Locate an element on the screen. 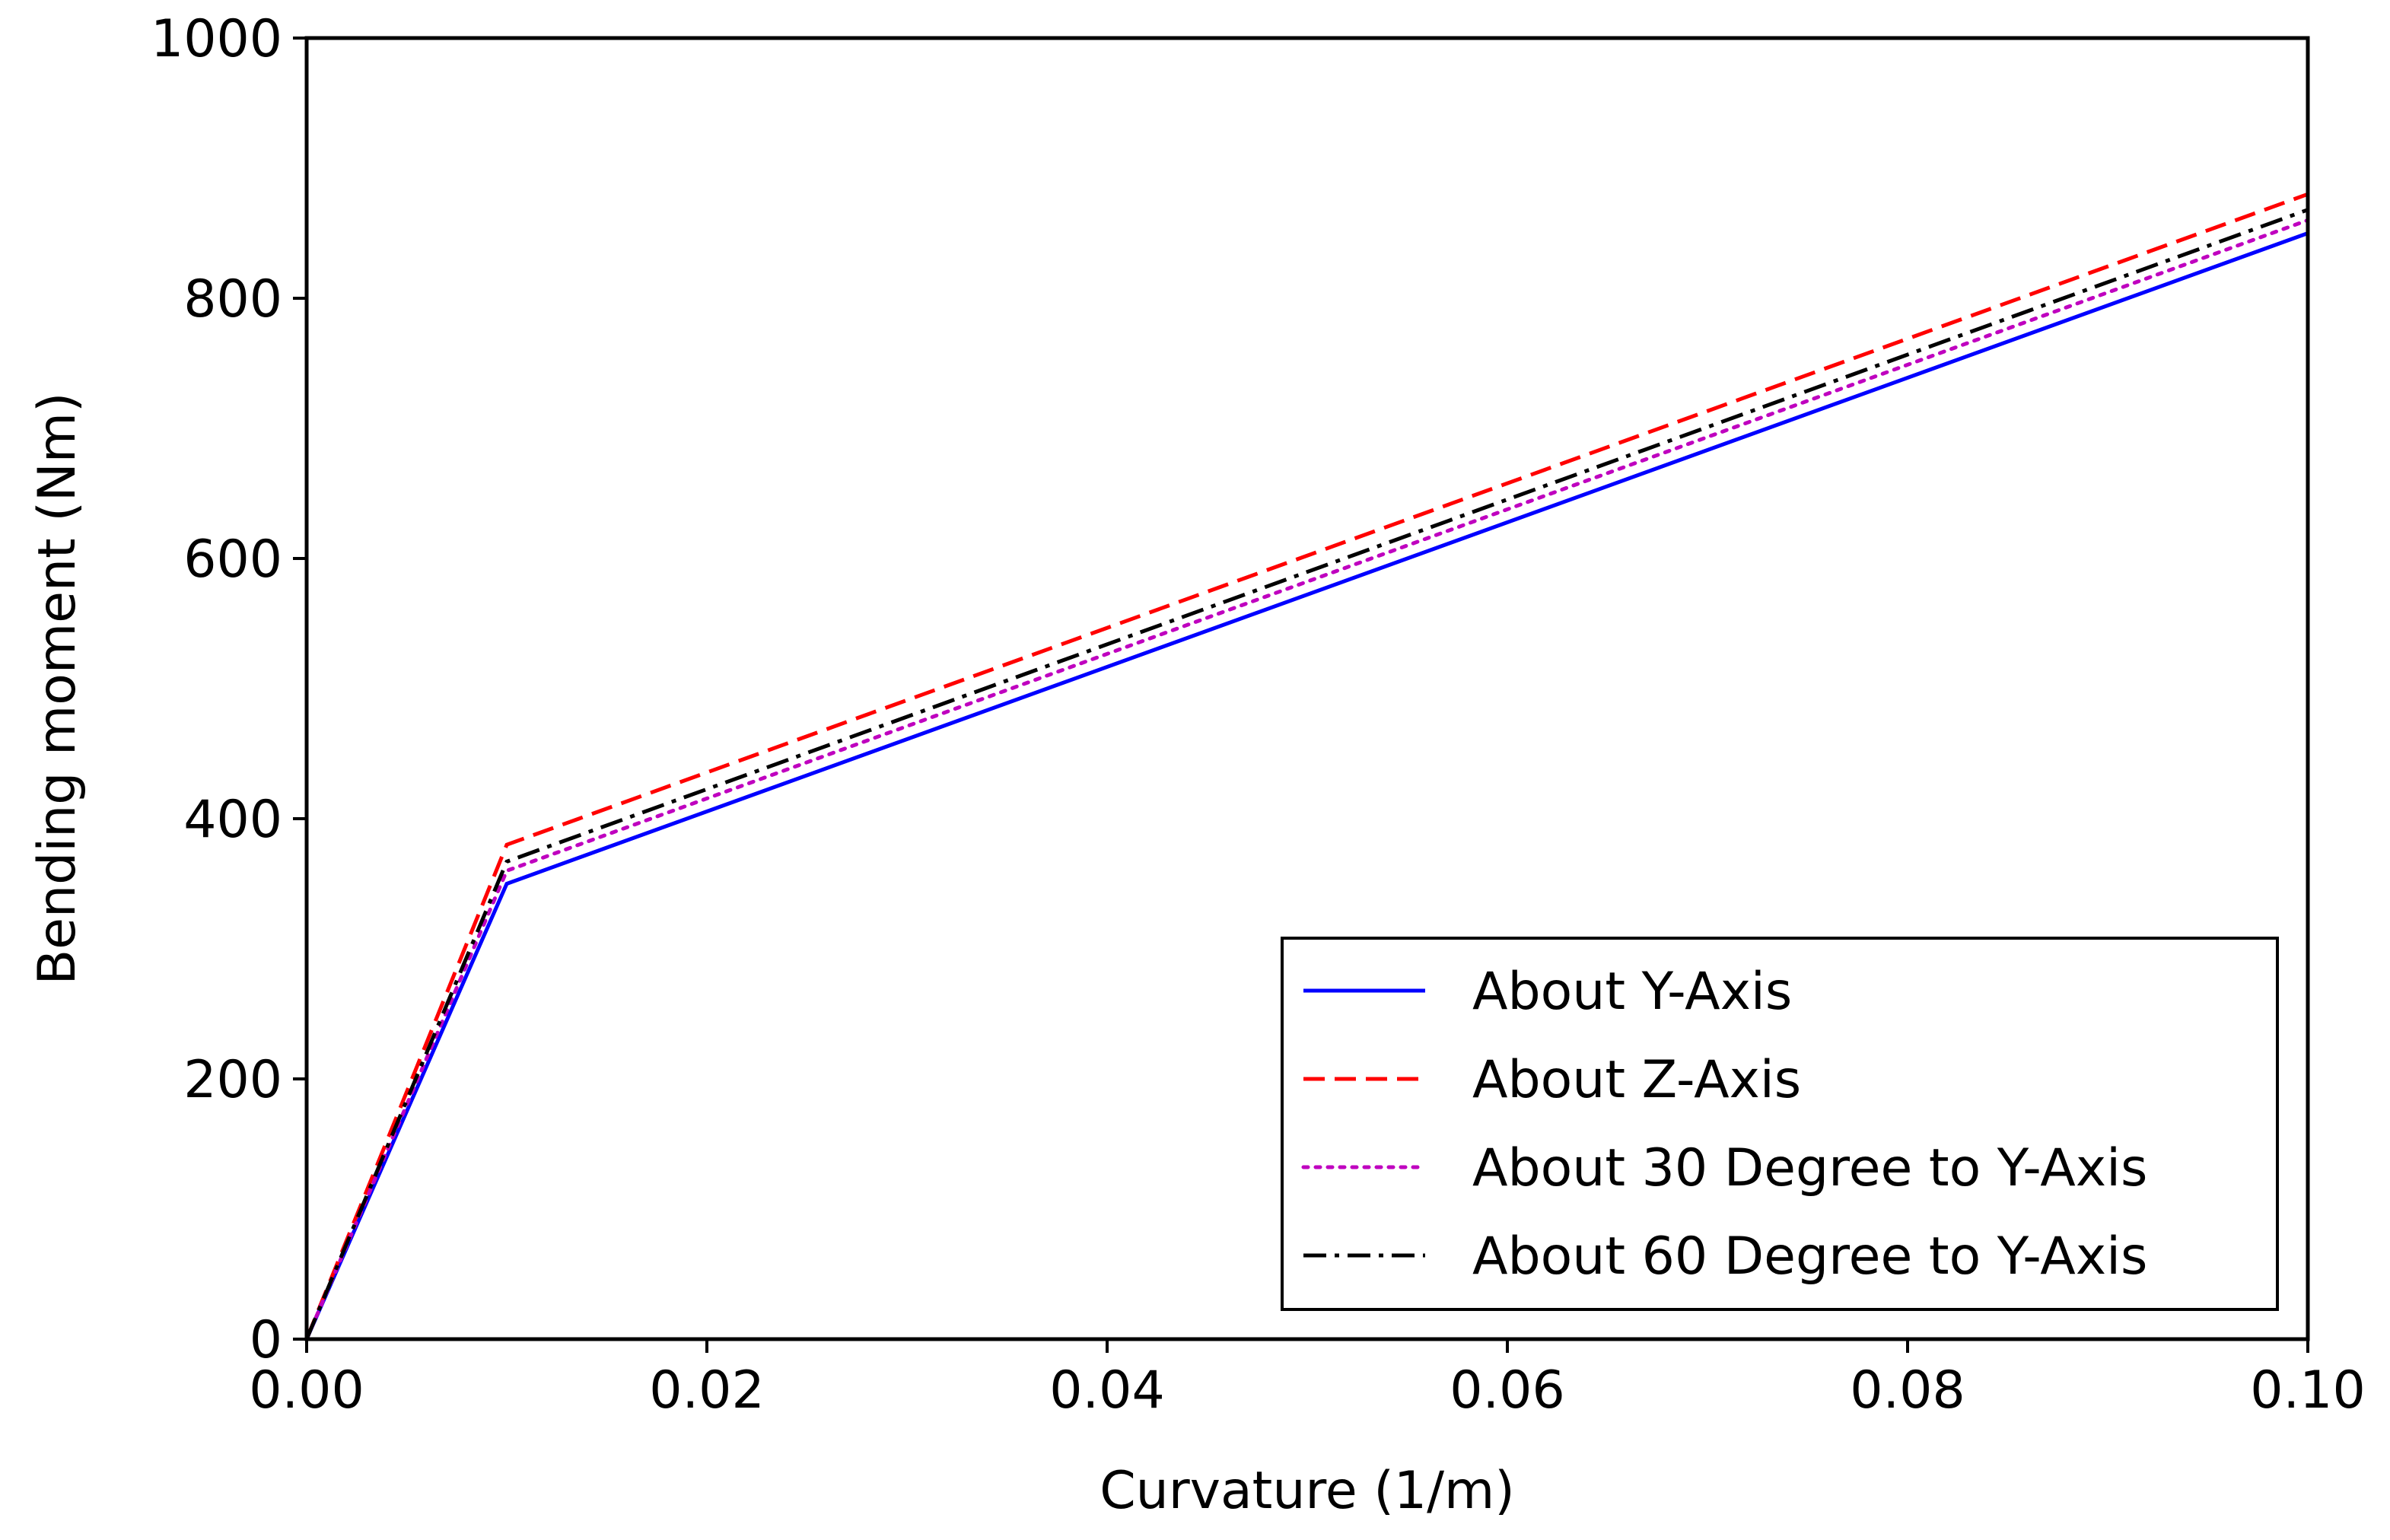  legend-label-1: About Y-Axis is located at coordinates (1632, 992).